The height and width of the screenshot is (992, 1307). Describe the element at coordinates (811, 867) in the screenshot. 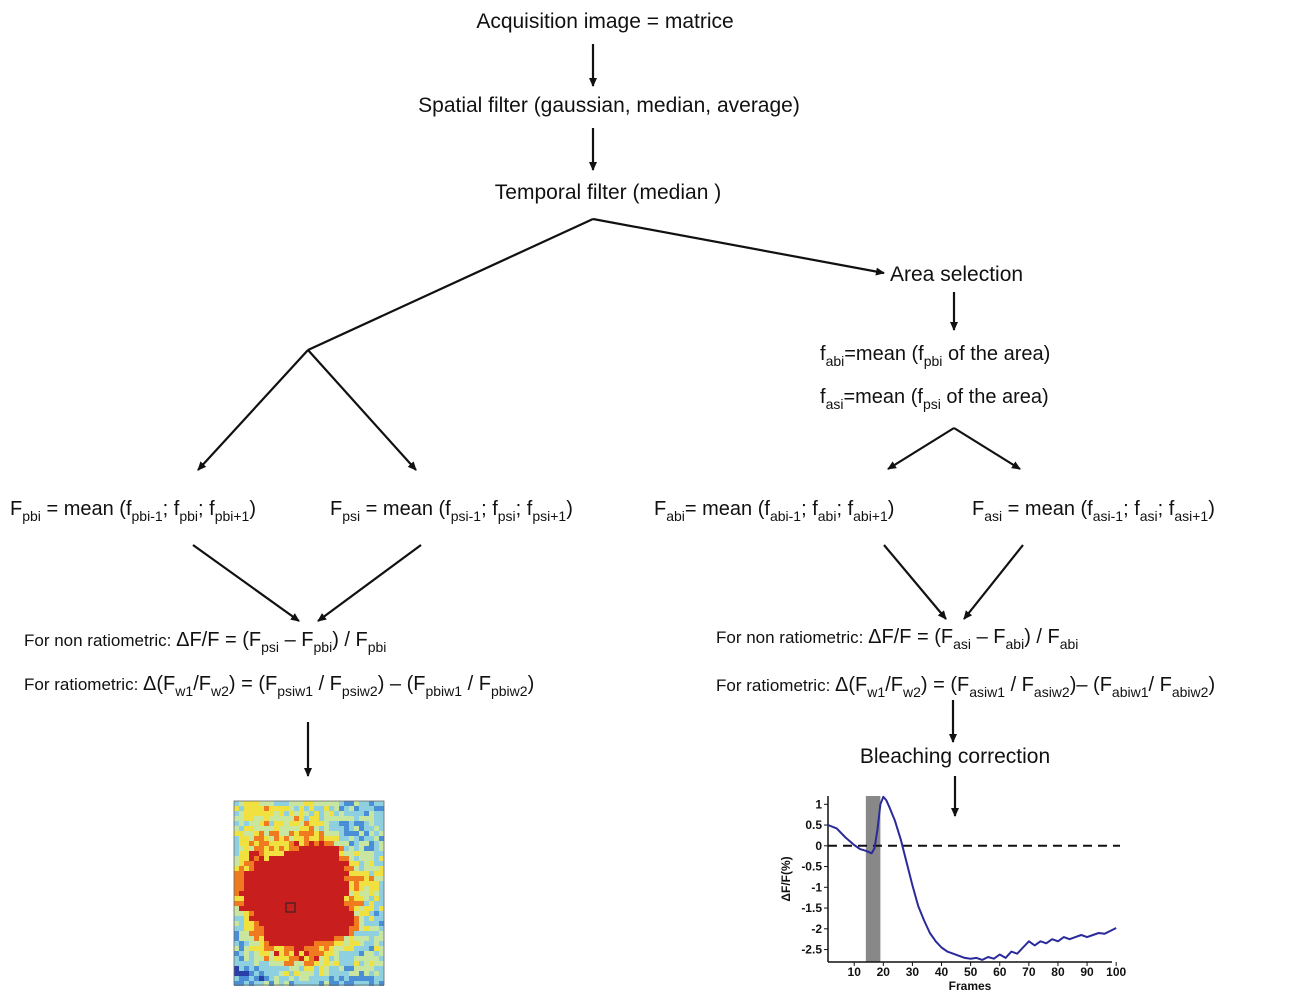

I see `y-tick-label: -0.5` at that location.